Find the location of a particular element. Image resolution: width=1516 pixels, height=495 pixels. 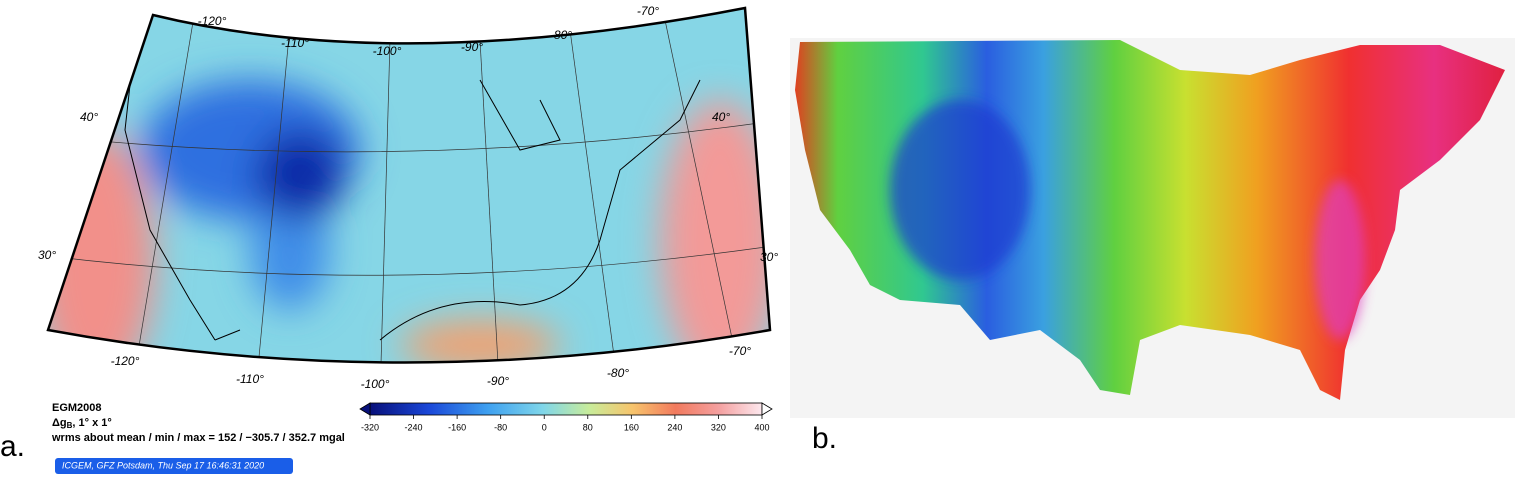

colorbar-tick-label: 160 is located at coordinates (631, 427).